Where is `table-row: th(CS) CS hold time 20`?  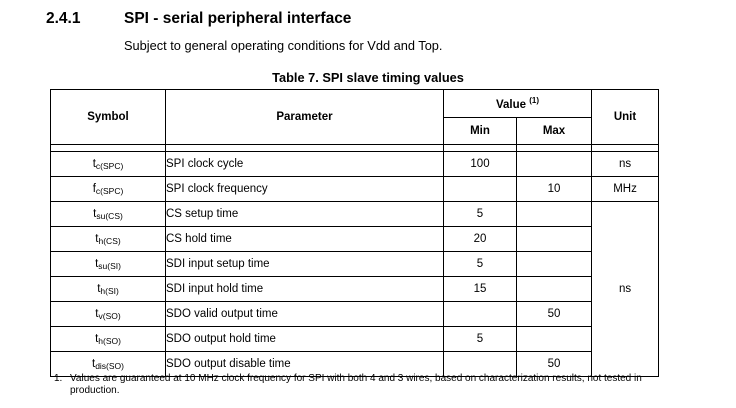
table-row: th(CS) CS hold time 20 is located at coordinates (354, 239).